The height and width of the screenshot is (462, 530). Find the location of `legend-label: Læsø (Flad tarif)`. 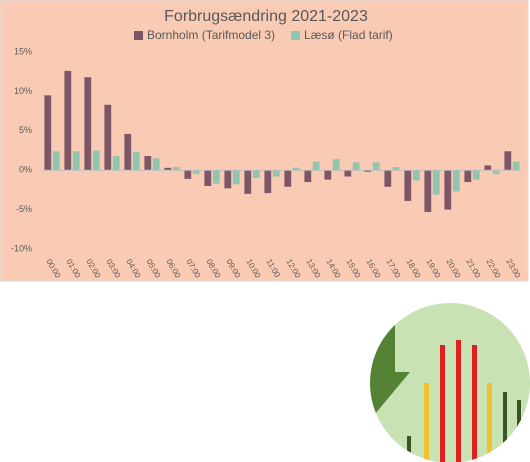

legend-label: Læsø (Flad tarif) is located at coordinates (348, 35).